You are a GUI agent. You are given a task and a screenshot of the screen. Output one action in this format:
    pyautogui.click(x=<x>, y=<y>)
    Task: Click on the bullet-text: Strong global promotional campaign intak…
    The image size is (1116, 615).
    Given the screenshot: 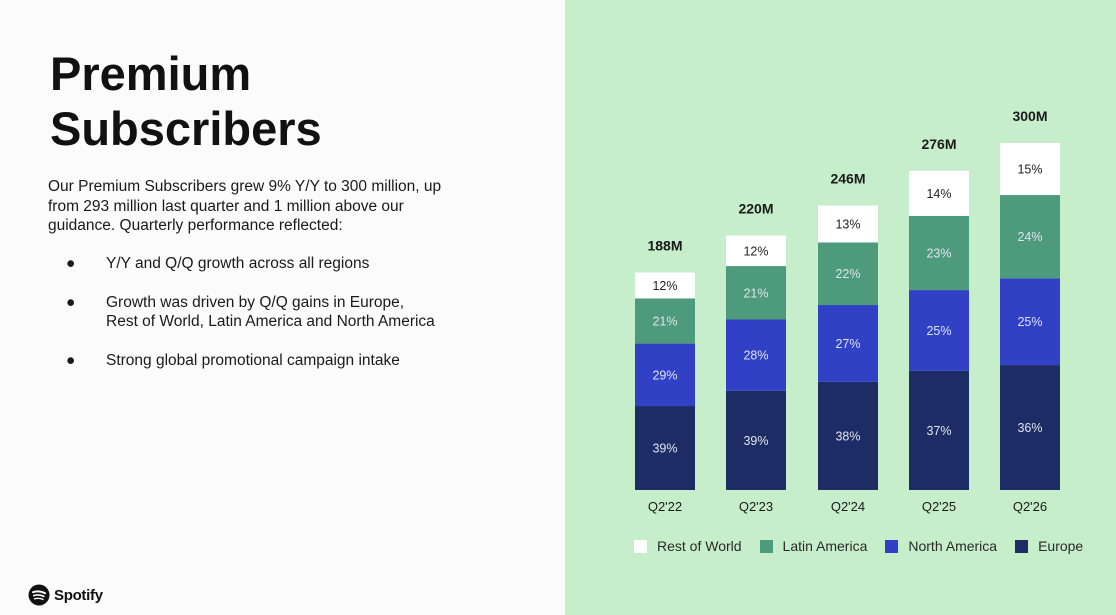 What is the action you would take?
    pyautogui.click(x=253, y=360)
    